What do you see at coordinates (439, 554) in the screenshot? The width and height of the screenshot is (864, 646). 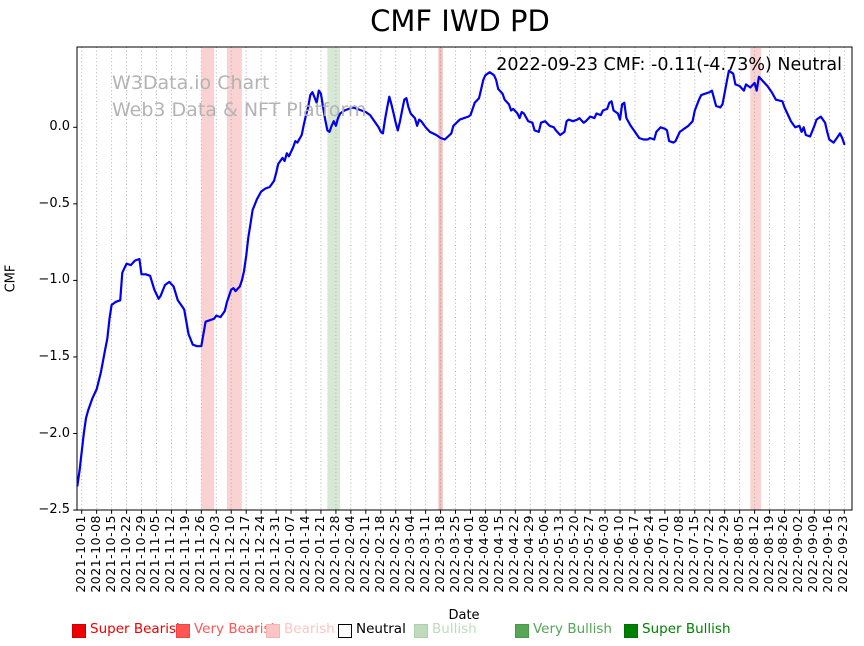 I see `x-tick-label: 2022-03-18` at bounding box center [439, 554].